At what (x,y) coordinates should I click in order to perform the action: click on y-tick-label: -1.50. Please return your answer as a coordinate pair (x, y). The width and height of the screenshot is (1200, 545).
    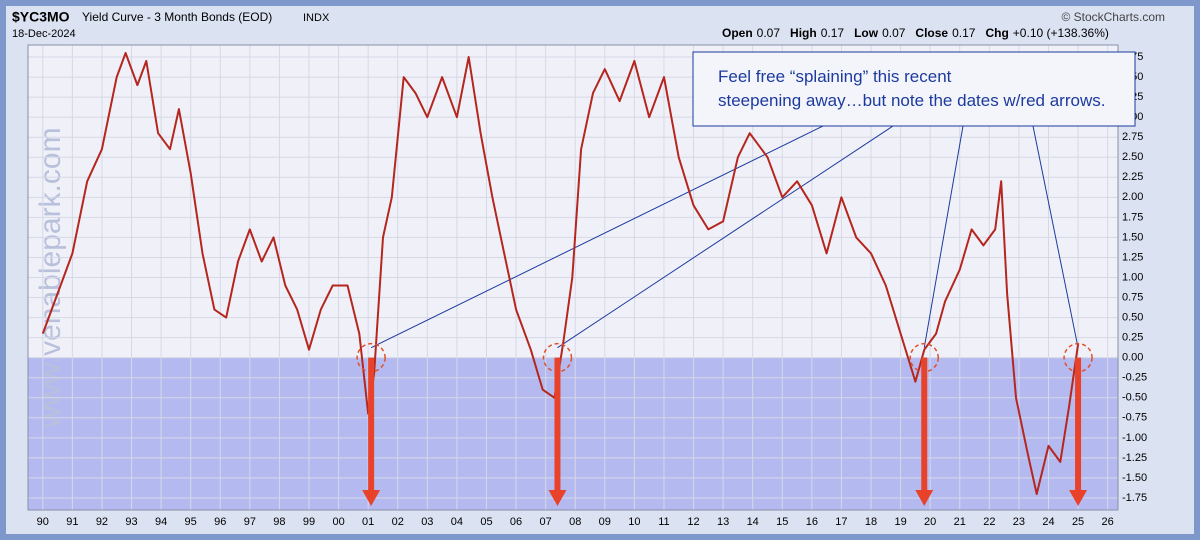
    Looking at the image, I should click on (1134, 478).